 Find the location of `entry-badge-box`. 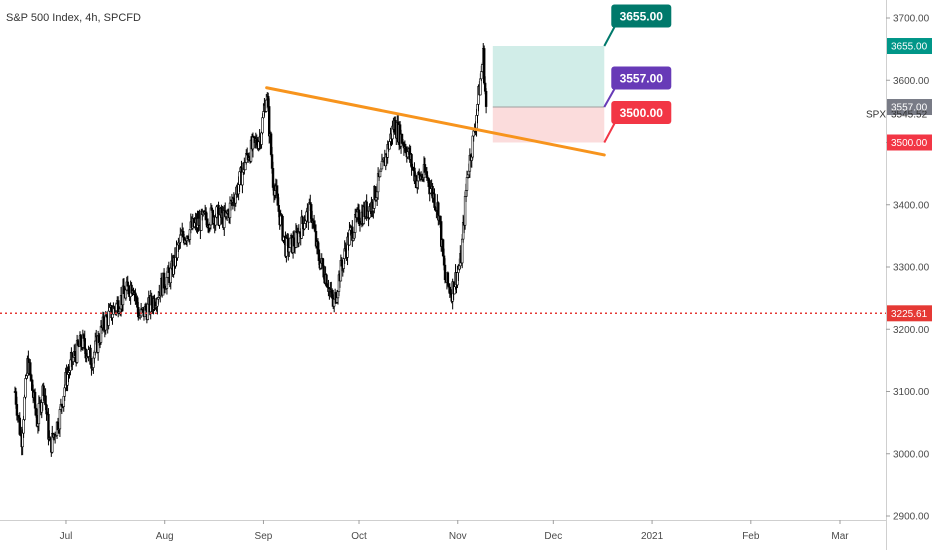

entry-badge-box is located at coordinates (641, 78).